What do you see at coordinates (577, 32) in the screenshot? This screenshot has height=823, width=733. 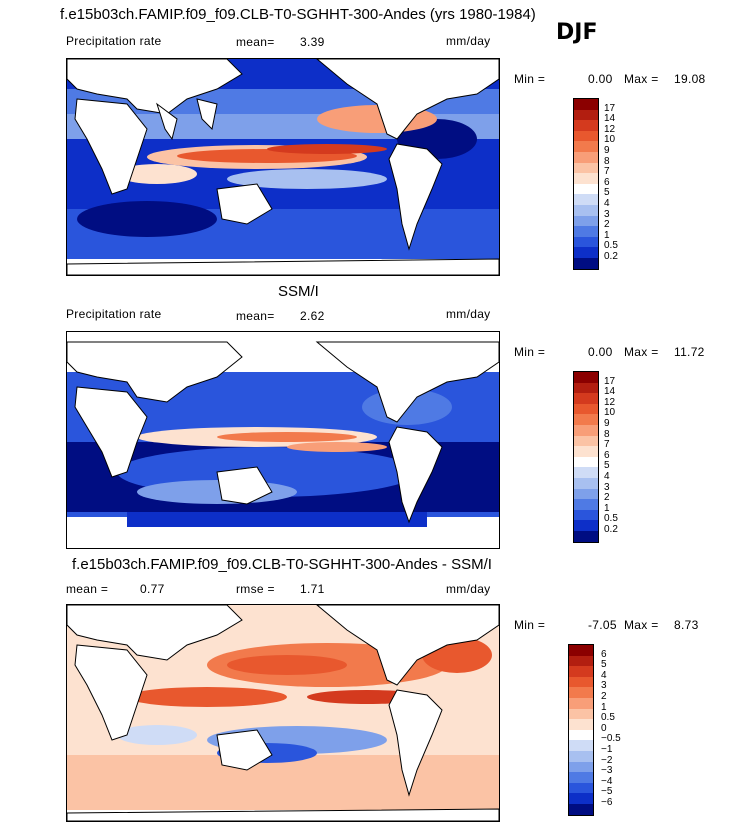 I see `season-label: DJF` at bounding box center [577, 32].